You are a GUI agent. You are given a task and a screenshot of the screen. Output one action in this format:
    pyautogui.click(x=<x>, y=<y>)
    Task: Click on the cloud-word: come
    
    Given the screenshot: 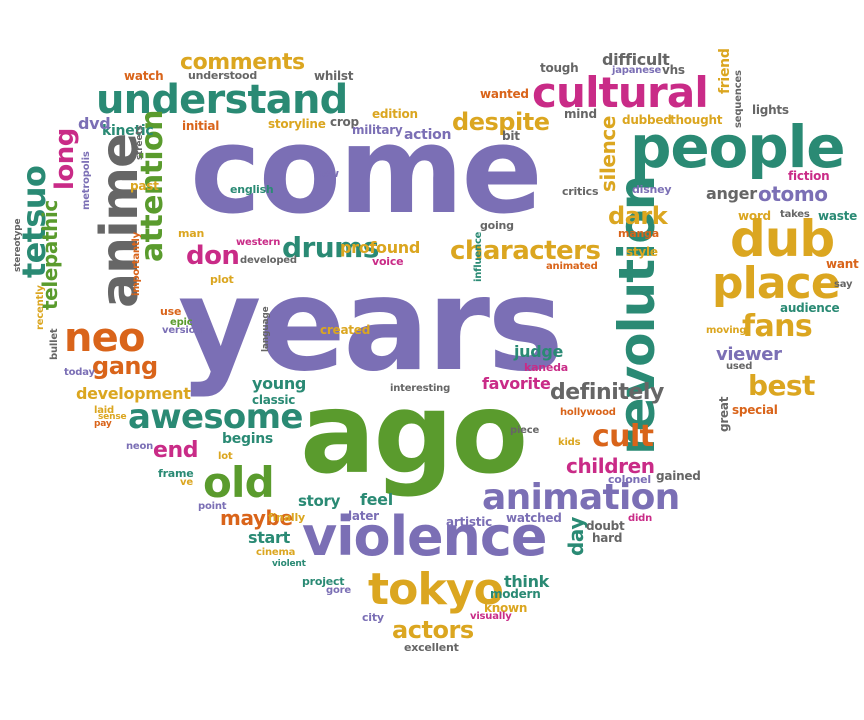 What is the action you would take?
    pyautogui.click(x=366, y=171)
    